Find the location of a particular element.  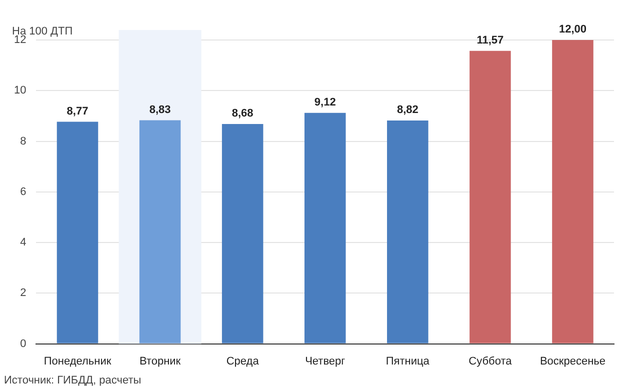

text: Источник: ГИБДД, расчеты is located at coordinates (73, 380).